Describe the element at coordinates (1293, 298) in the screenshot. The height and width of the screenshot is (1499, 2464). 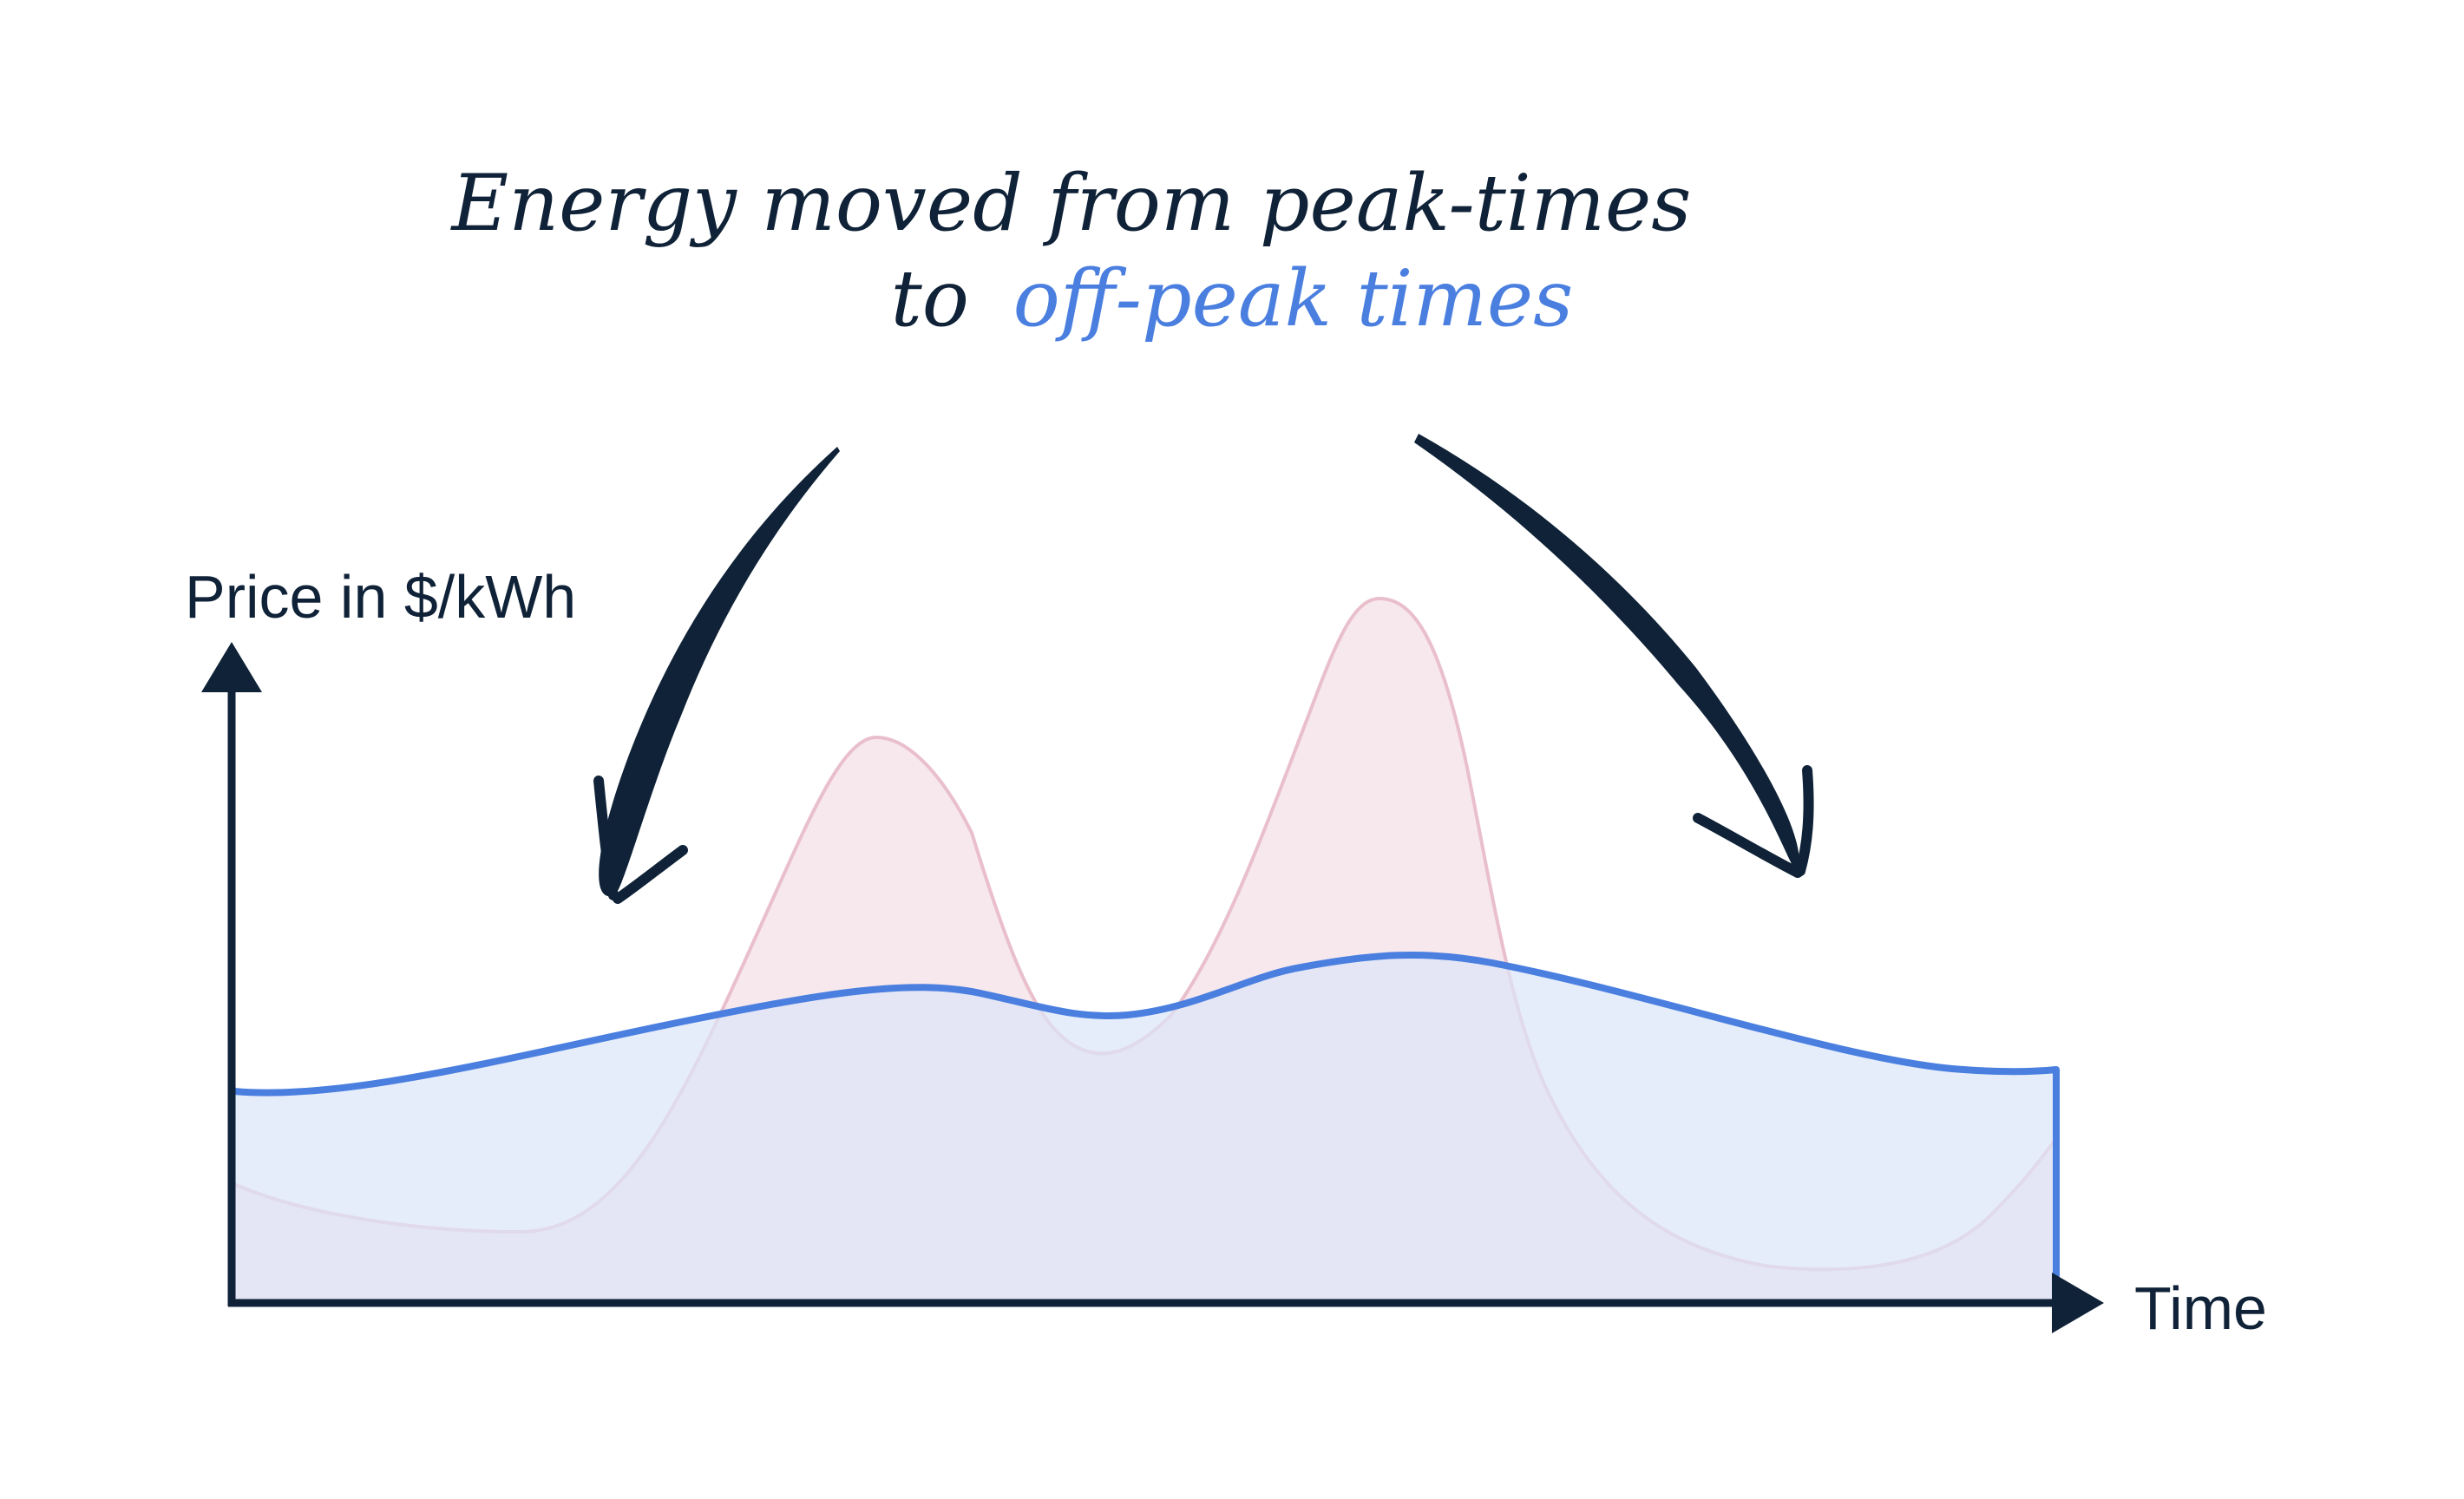
I see `headline-highlight-off-peak: off-peak times` at that location.